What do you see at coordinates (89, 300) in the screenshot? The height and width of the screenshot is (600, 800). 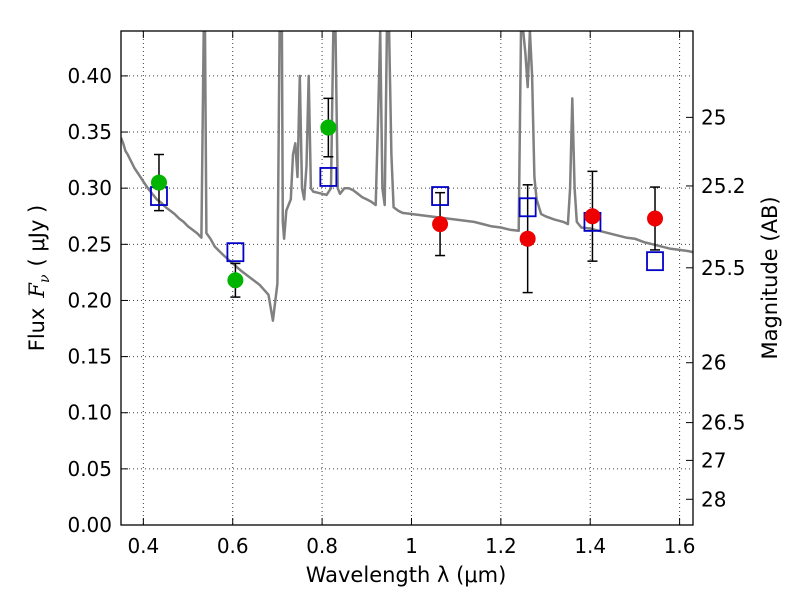 I see `y-tick-label: 0.20` at bounding box center [89, 300].